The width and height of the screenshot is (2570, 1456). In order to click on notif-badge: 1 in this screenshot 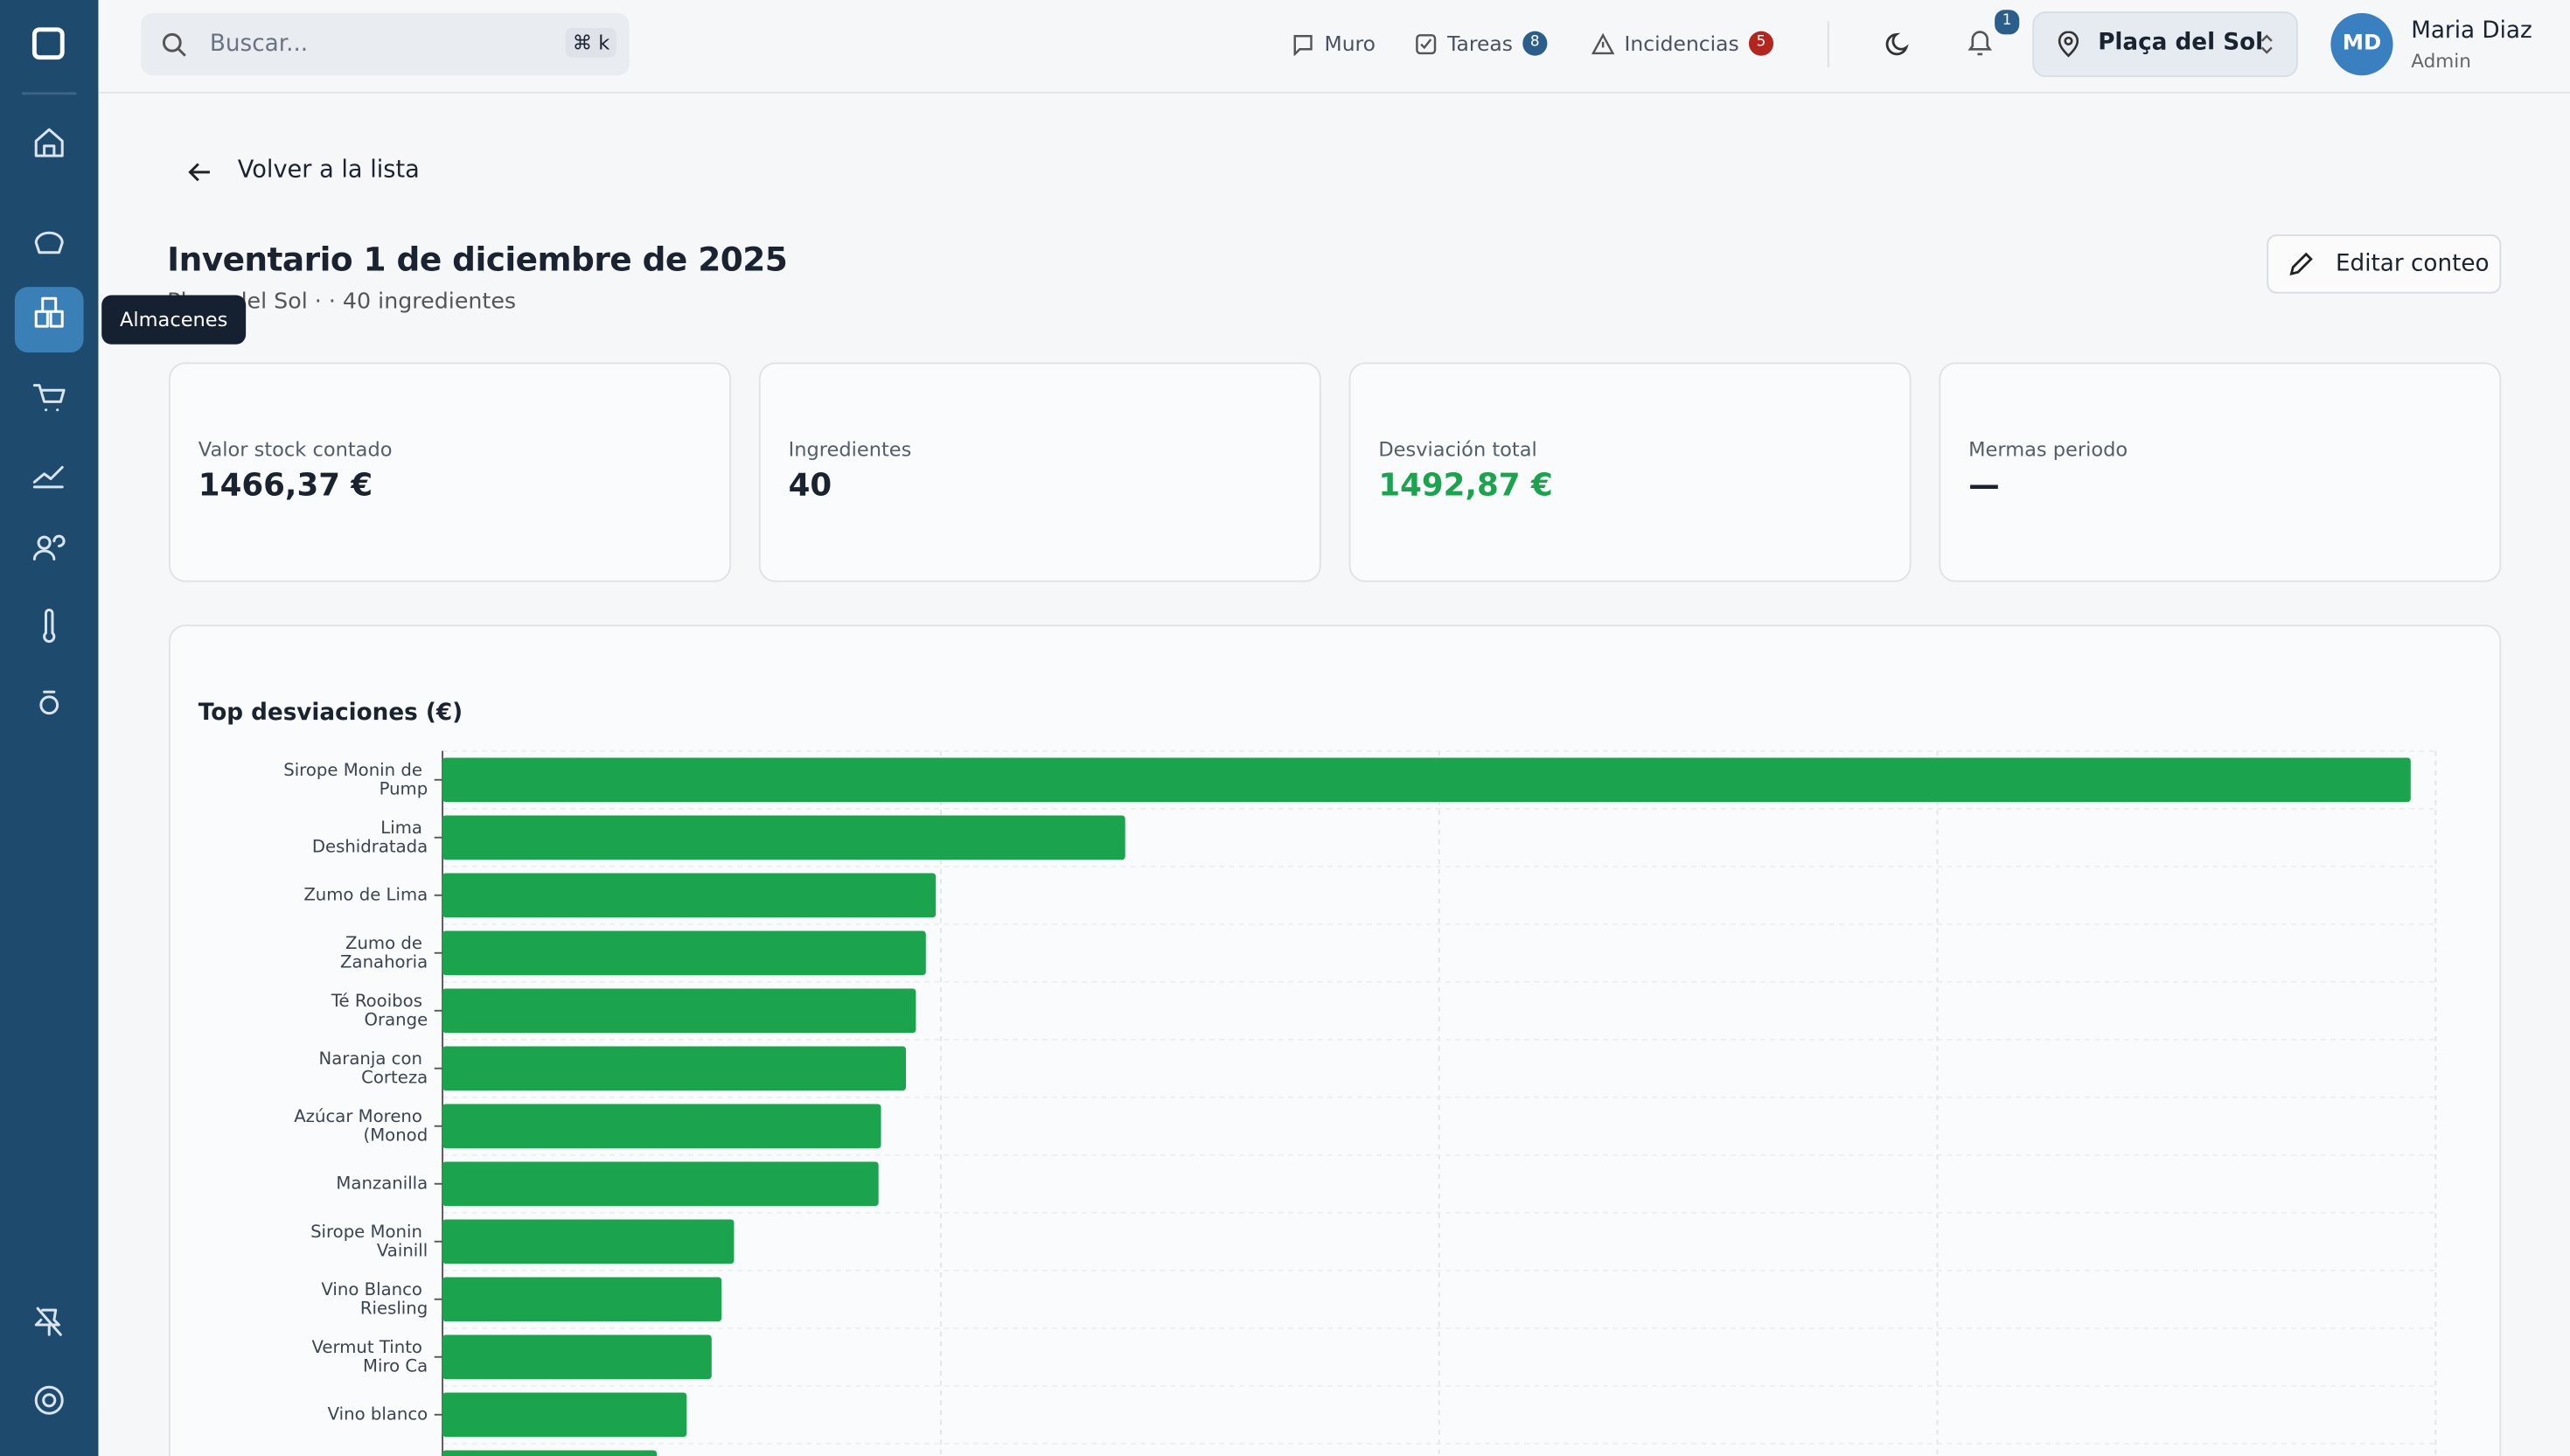, I will do `click(2007, 22)`.